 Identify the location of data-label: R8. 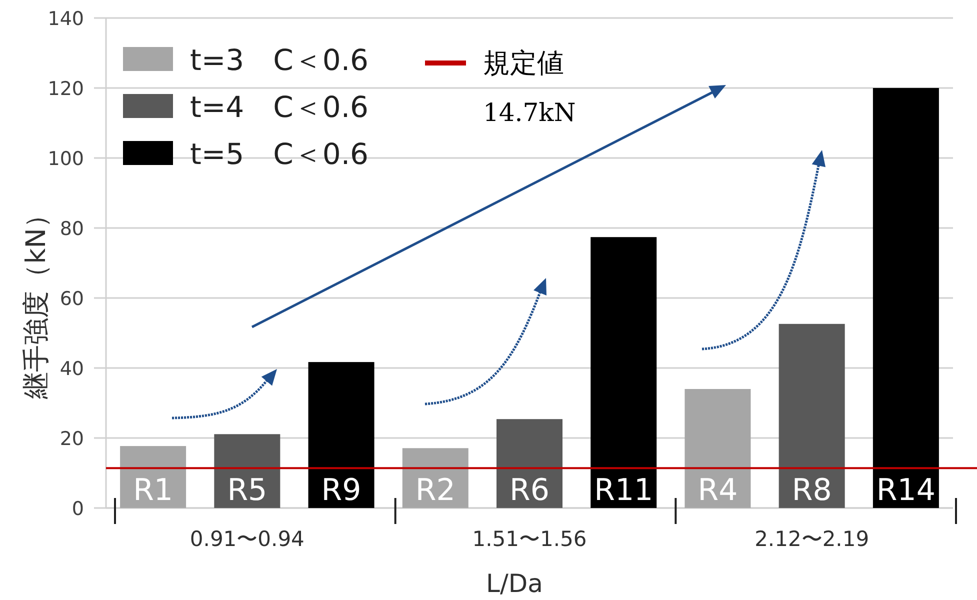
(812, 490).